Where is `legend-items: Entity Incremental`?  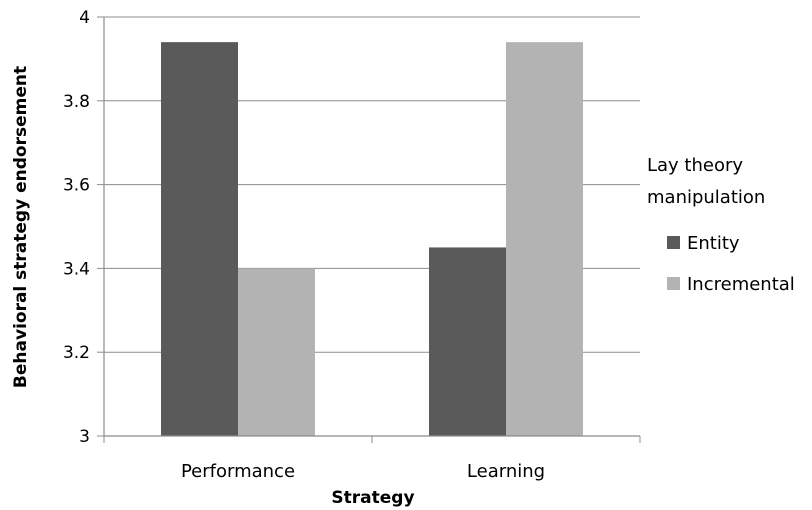 legend-items: Entity Incremental is located at coordinates (731, 264).